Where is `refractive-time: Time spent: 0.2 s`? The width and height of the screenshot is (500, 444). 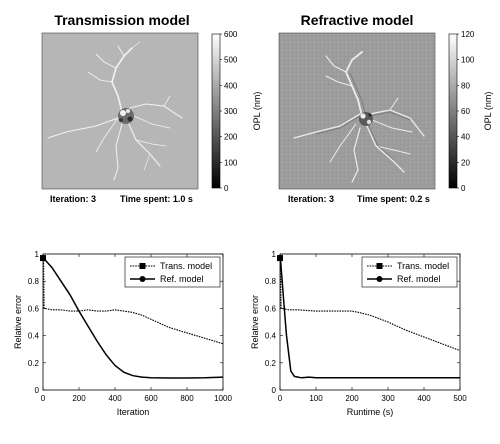 refractive-time: Time spent: 0.2 s is located at coordinates (393, 199).